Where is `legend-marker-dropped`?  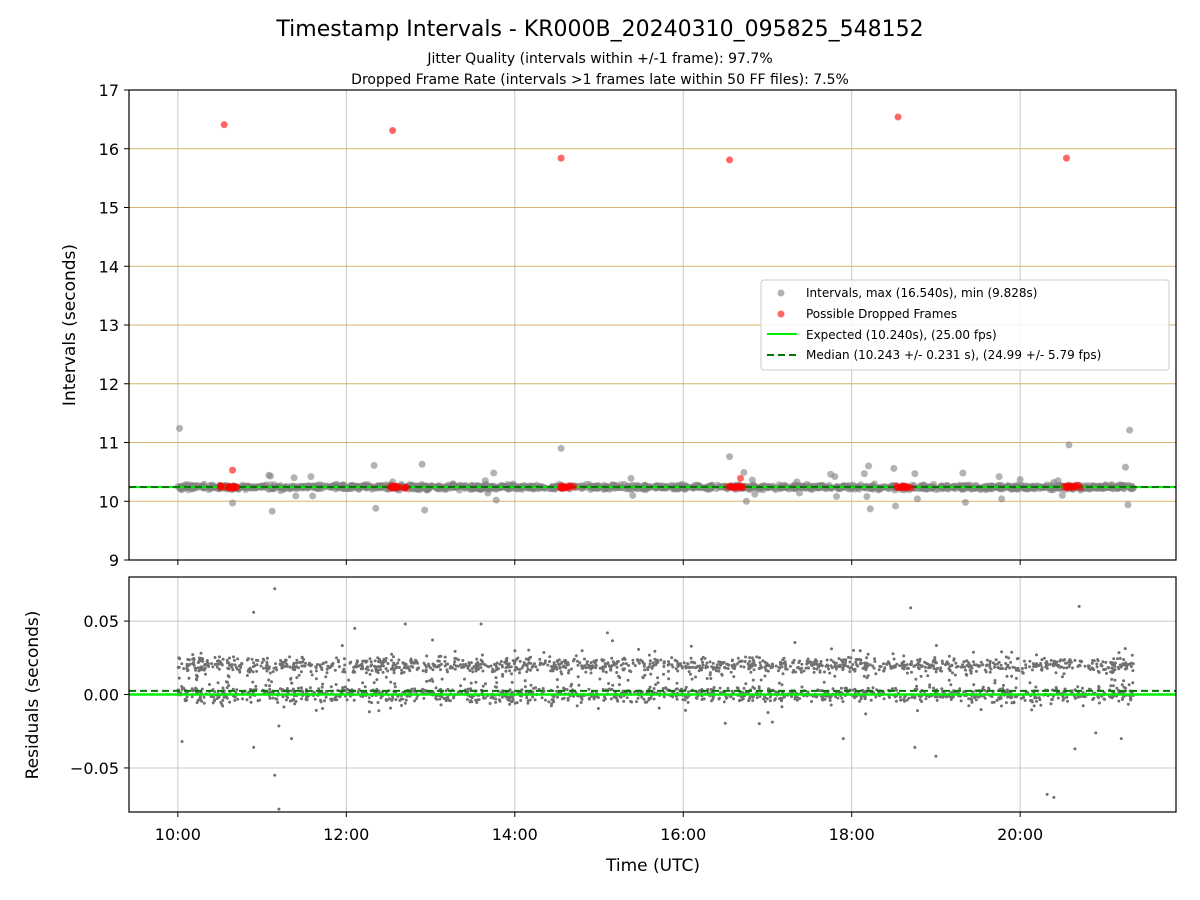
legend-marker-dropped is located at coordinates (781, 314).